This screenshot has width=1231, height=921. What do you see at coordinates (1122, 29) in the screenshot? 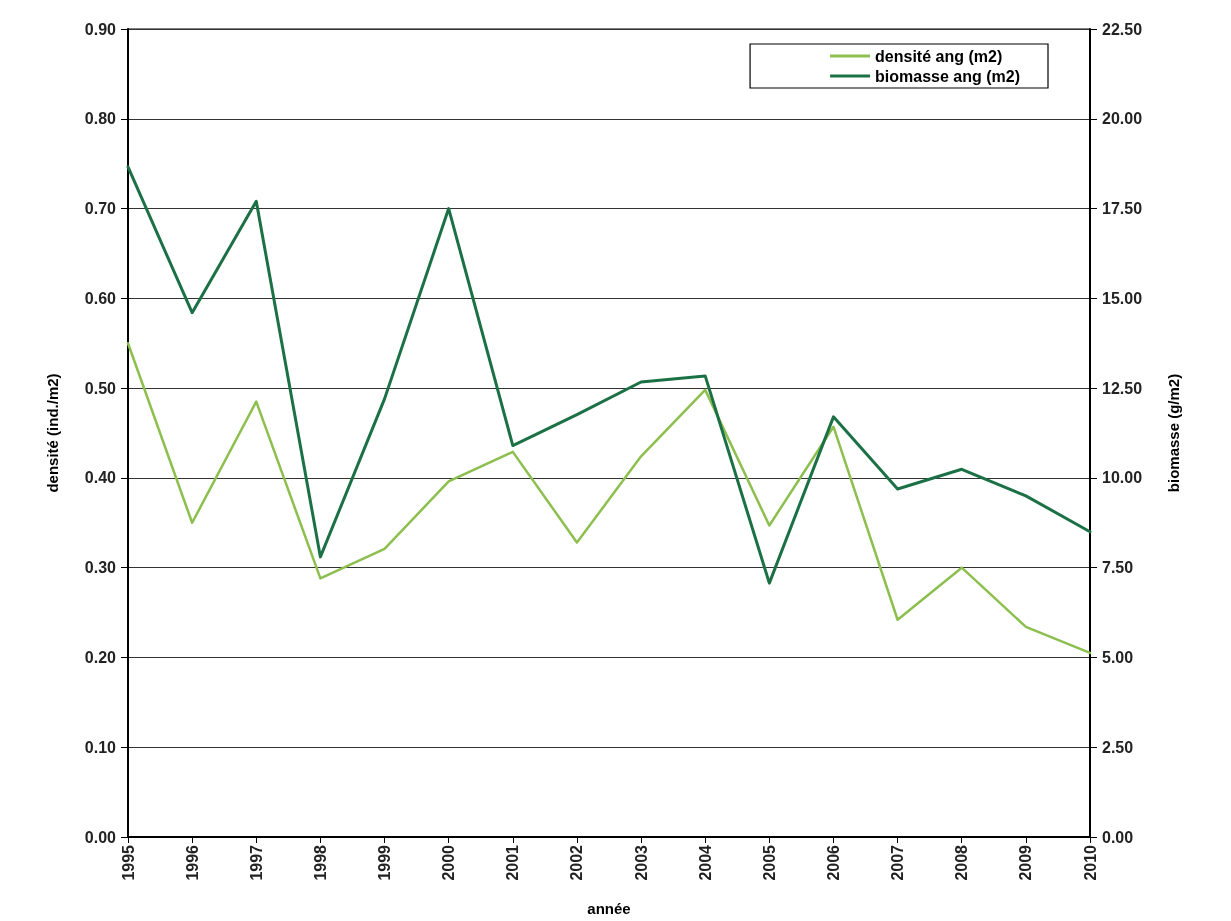
I see `y2-tick-label: 22.50` at bounding box center [1122, 29].